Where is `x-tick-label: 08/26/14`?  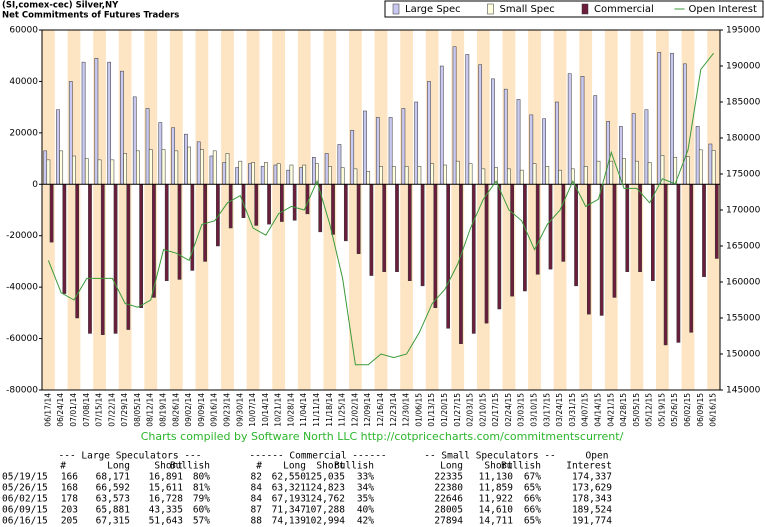
x-tick-label: 08/26/14 is located at coordinates (175, 410).